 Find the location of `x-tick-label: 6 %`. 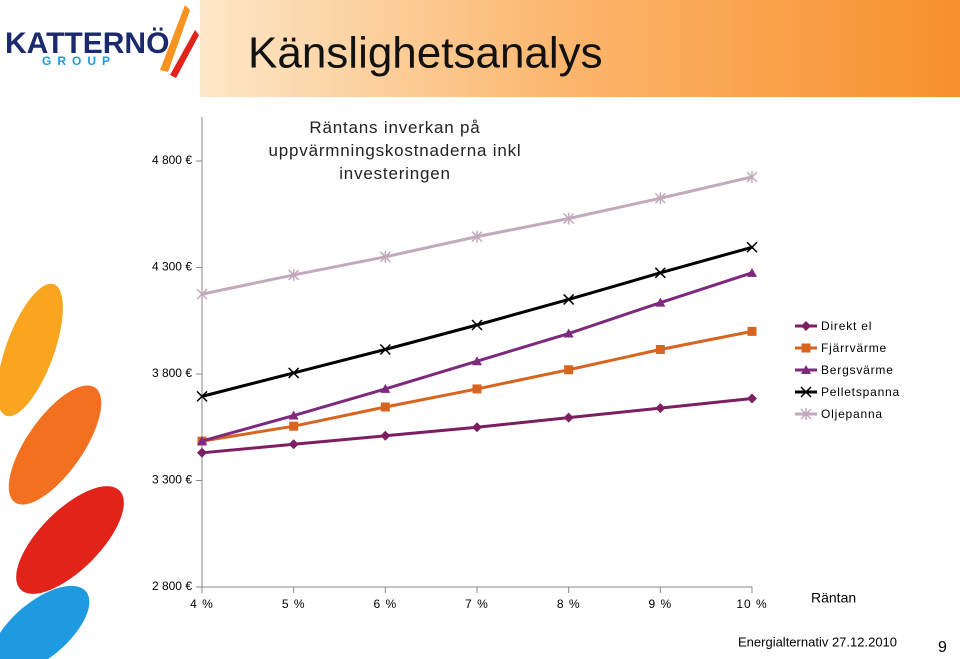

x-tick-label: 6 % is located at coordinates (385, 604).